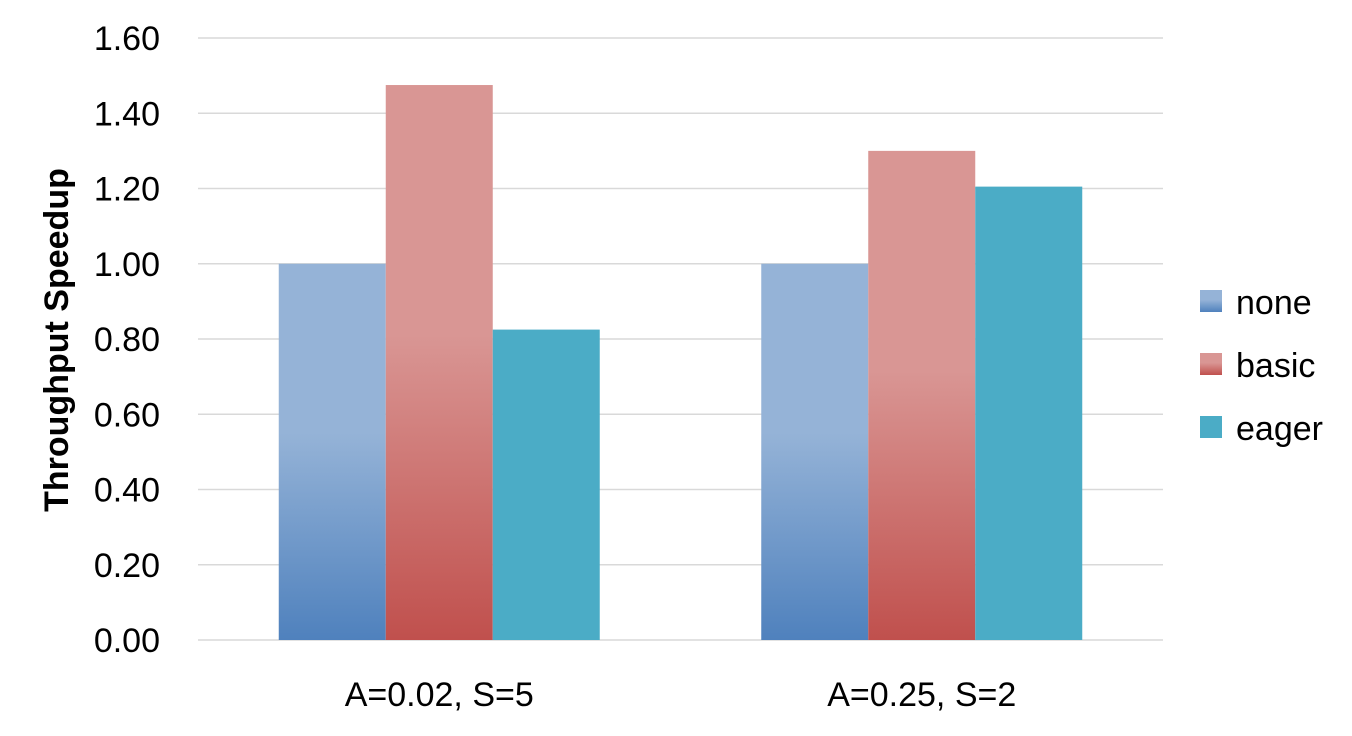 This screenshot has height=736, width=1352. What do you see at coordinates (127, 415) in the screenshot?
I see `y-tick-label: 0.60` at bounding box center [127, 415].